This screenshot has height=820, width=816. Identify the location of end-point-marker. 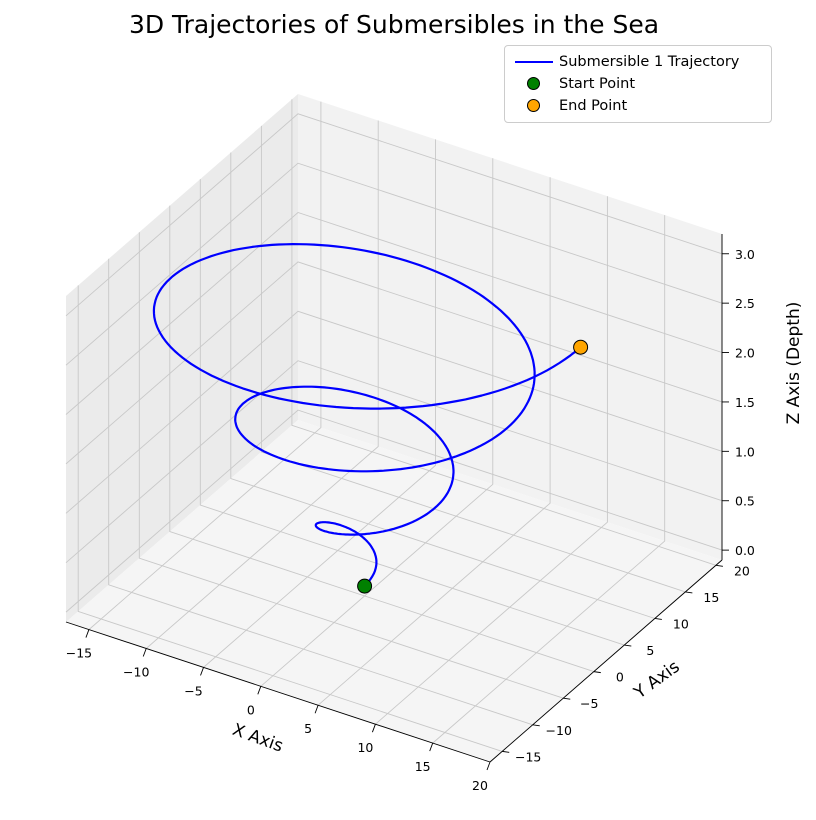
(581, 347).